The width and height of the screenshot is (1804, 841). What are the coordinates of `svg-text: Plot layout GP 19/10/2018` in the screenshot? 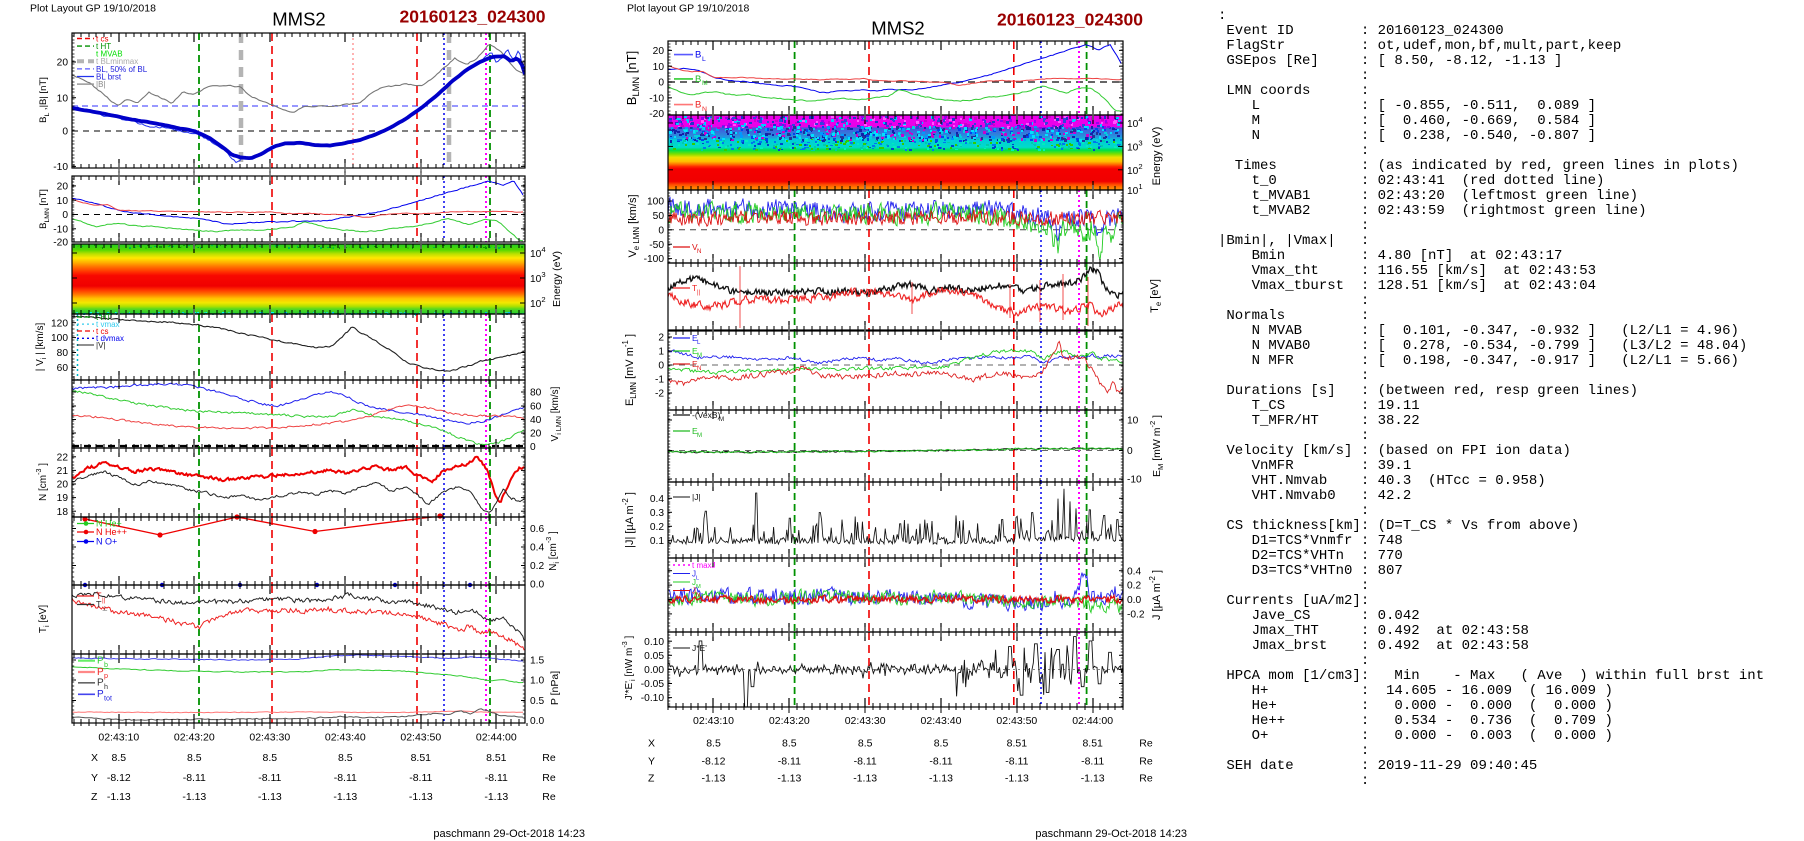 It's located at (688, 9).